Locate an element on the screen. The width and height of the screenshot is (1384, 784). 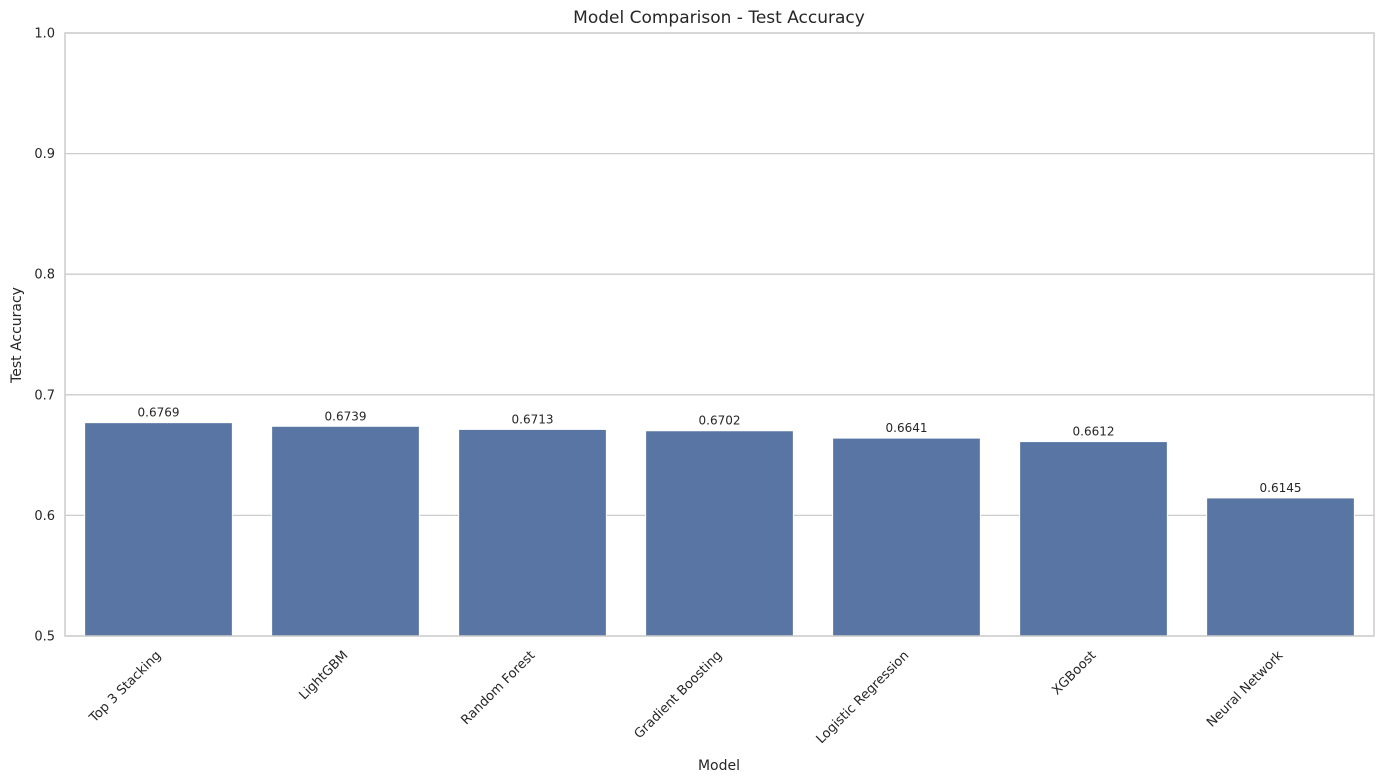
data-label: 0.6145 is located at coordinates (1281, 488).